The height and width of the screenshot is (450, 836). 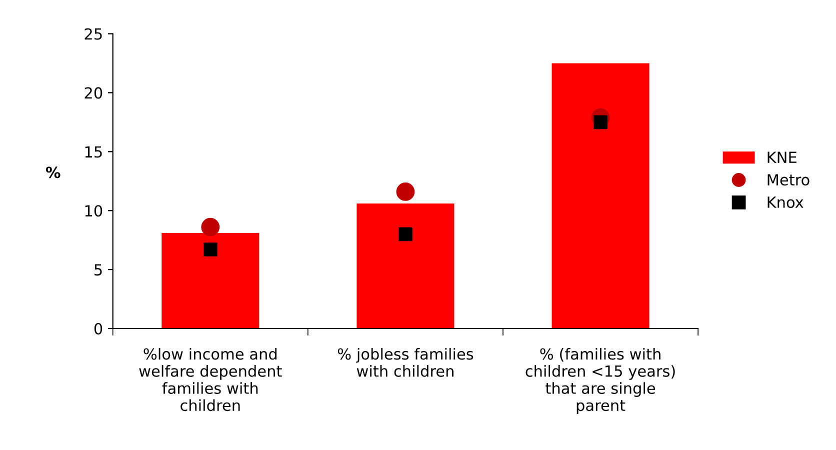 What do you see at coordinates (782, 157) in the screenshot?
I see `legend-label: KNE` at bounding box center [782, 157].